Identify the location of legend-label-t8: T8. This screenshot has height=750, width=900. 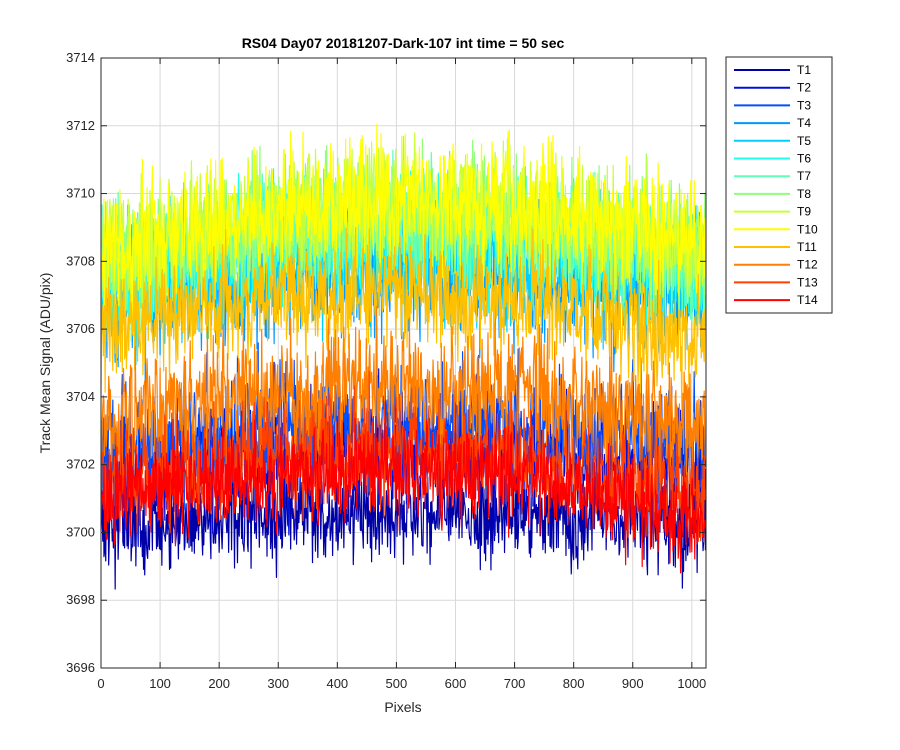
(804, 194).